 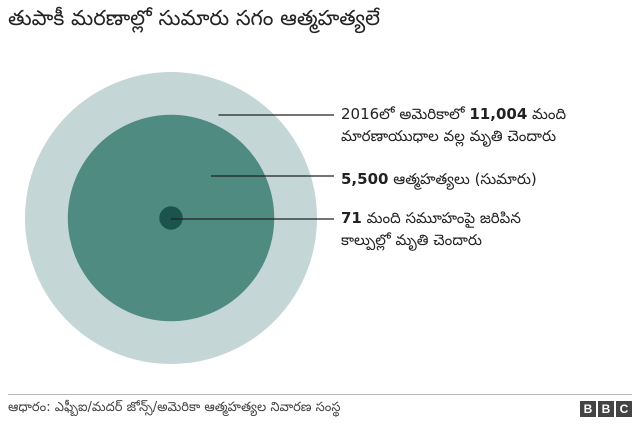 I want to click on label-suicides: 5,500 ఆత్మహత్యలు (సుమారు), so click(x=439, y=179).